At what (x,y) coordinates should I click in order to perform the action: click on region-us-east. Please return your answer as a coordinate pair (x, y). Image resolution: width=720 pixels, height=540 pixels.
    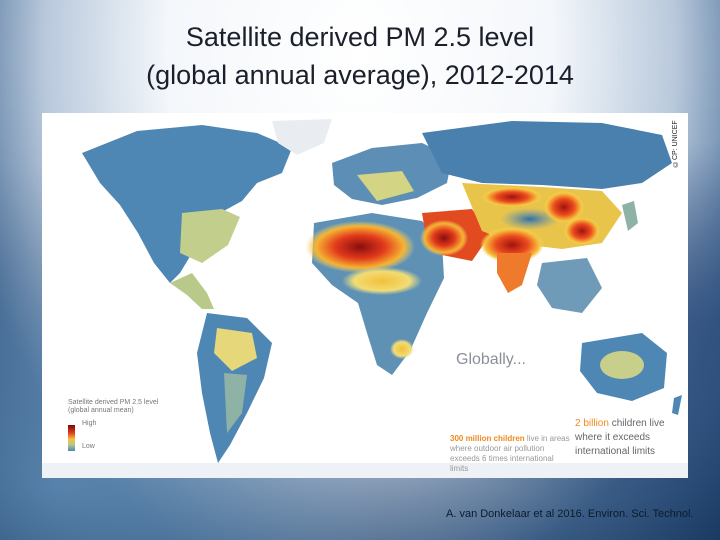
    Looking at the image, I should click on (210, 236).